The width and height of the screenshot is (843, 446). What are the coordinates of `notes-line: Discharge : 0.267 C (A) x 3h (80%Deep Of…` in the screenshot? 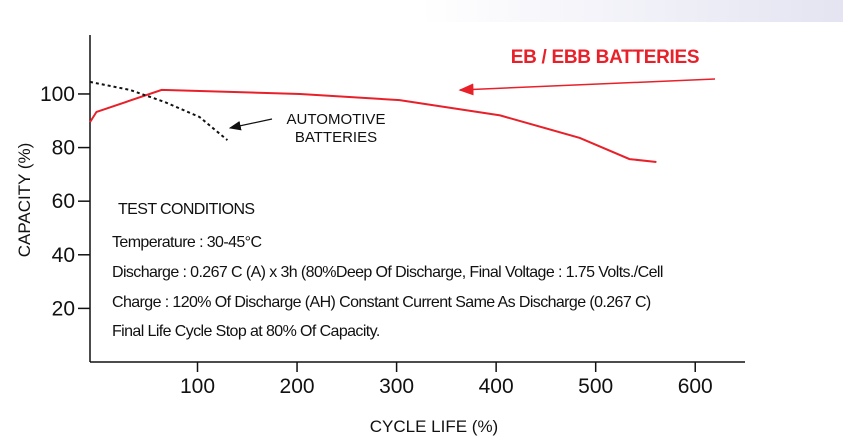 It's located at (387, 272).